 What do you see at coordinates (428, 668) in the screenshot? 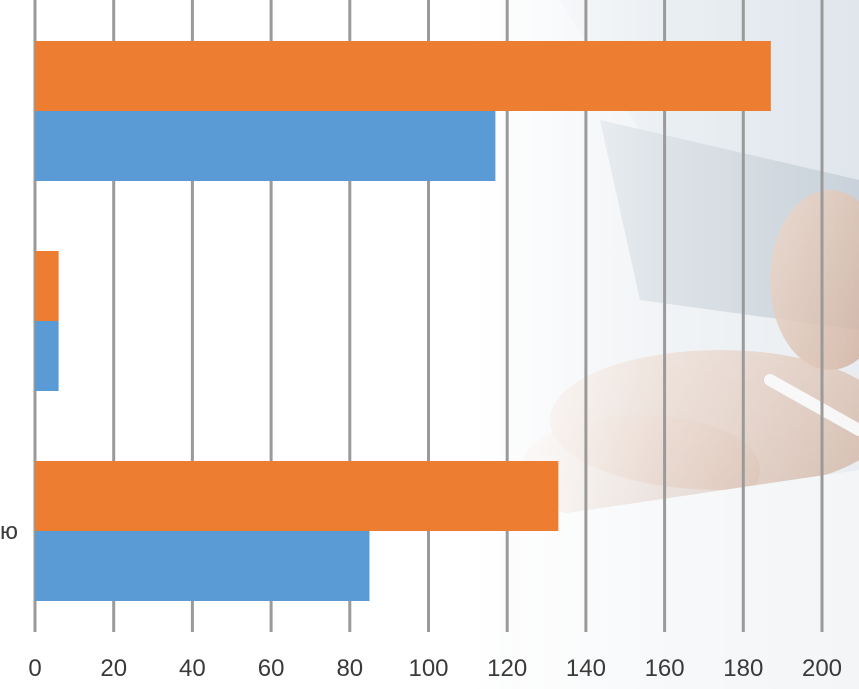
I see `x-tick-label: 100` at bounding box center [428, 668].